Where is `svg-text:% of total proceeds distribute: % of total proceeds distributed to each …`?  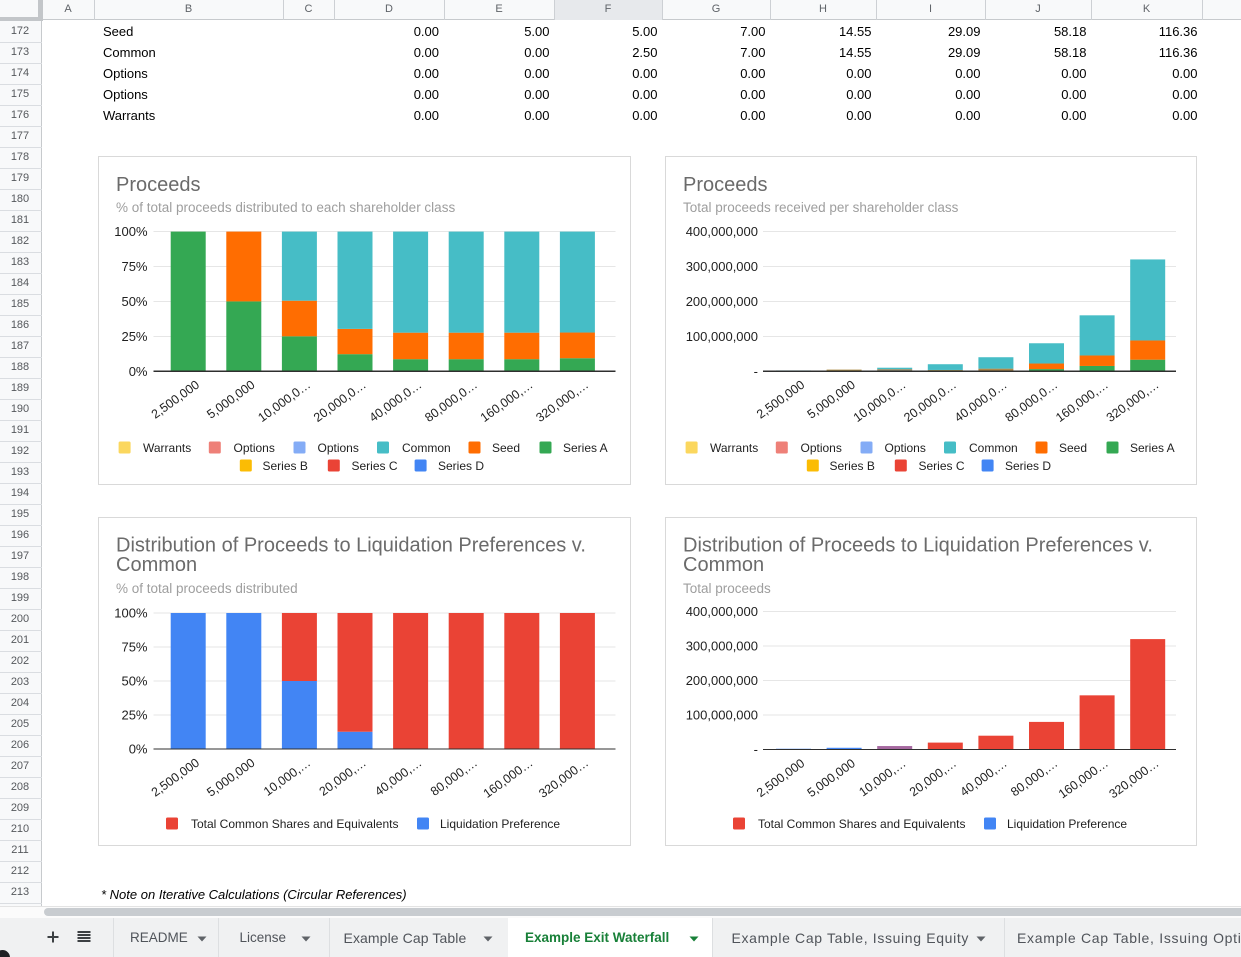
svg-text:% of total proceeds distribute: % of total proceeds distributed to each … is located at coordinates (285, 207).